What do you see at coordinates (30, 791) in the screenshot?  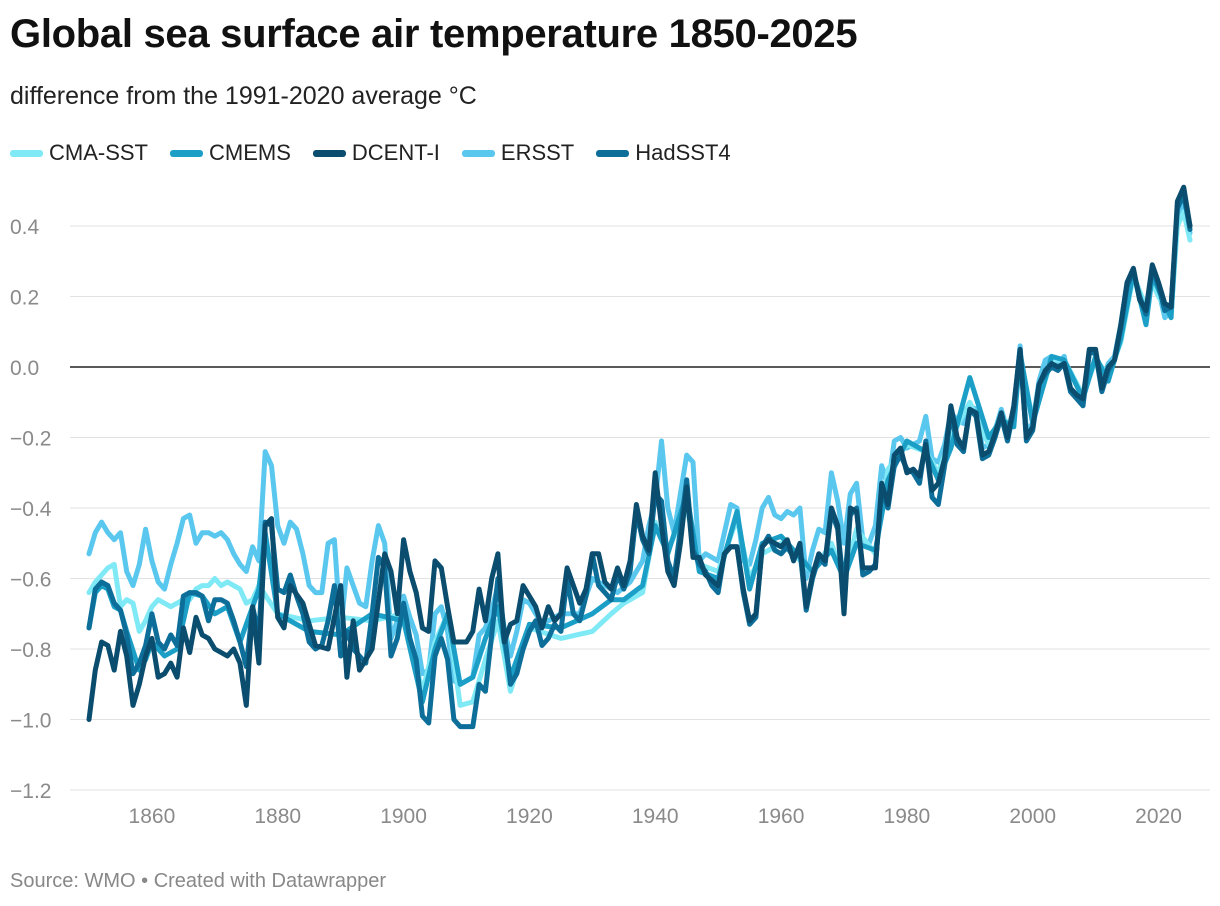 I see `y-tick-label: −1.2` at bounding box center [30, 791].